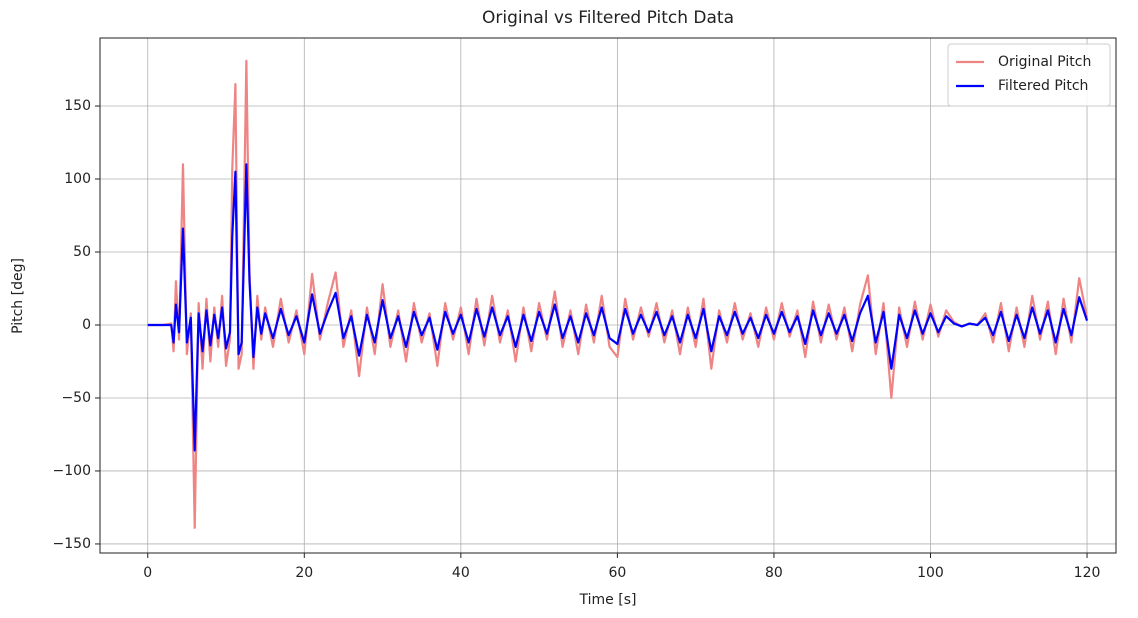 The height and width of the screenshot is (618, 1138). What do you see at coordinates (77, 179) in the screenshot?
I see `y-tick-label: 100` at bounding box center [77, 179].